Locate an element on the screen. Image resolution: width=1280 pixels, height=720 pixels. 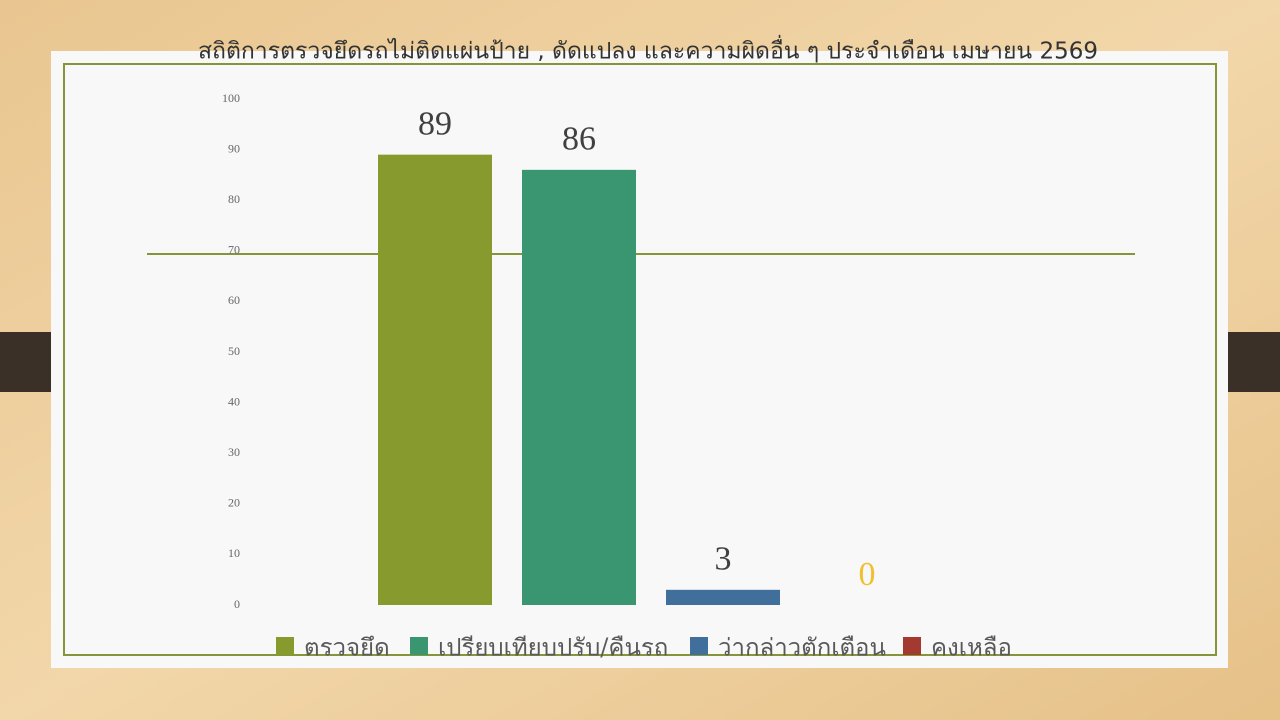
data-label: 89 is located at coordinates (435, 123).